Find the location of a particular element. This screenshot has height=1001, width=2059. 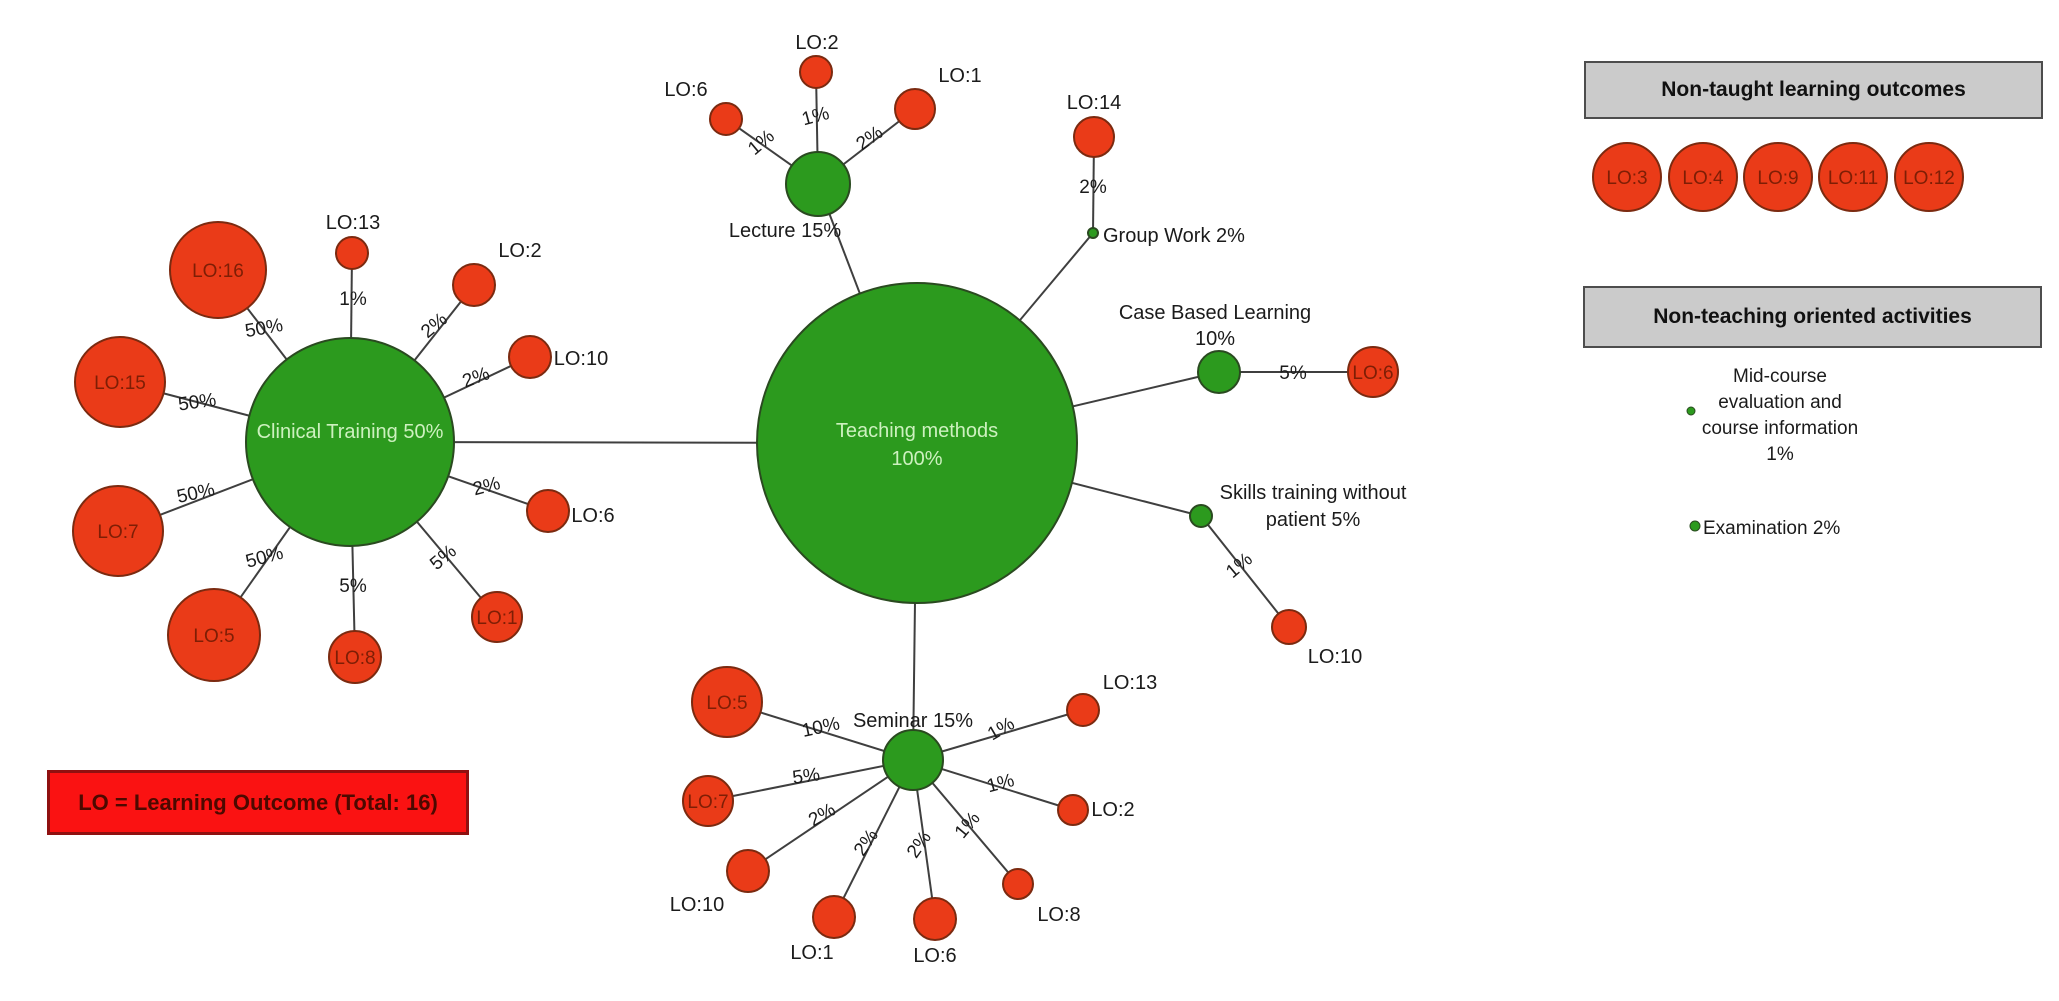

hub-node-teaching is located at coordinates (917, 443).